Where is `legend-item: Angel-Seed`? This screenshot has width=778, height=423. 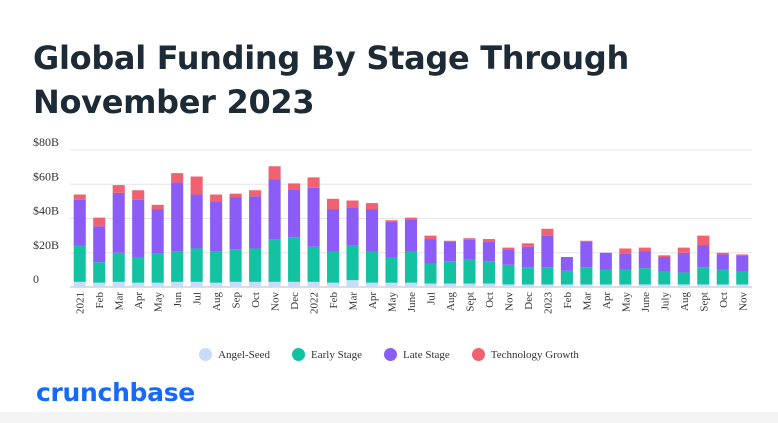
legend-item: Angel-Seed is located at coordinates (234, 354).